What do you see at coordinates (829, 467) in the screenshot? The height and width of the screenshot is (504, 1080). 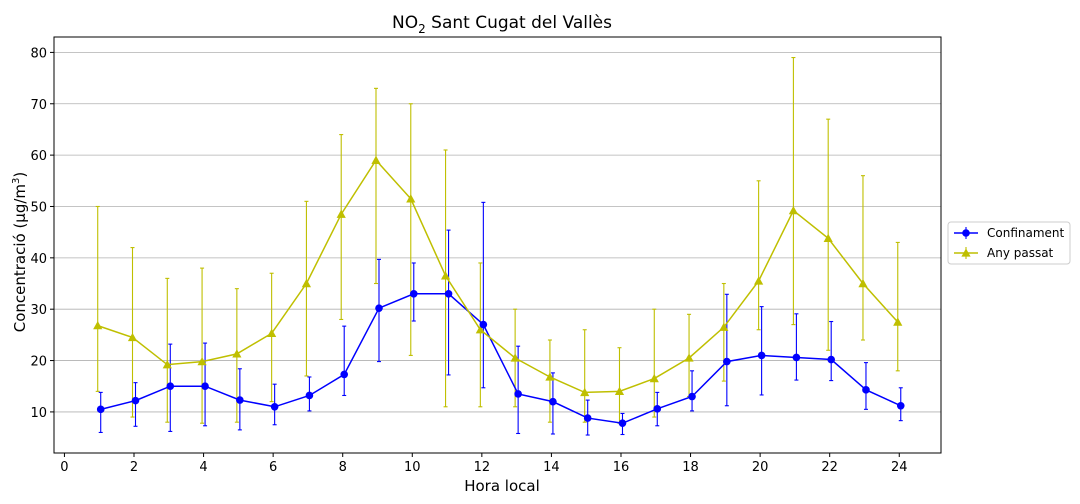 I see `x-tick-label-22: 22` at bounding box center [829, 467].